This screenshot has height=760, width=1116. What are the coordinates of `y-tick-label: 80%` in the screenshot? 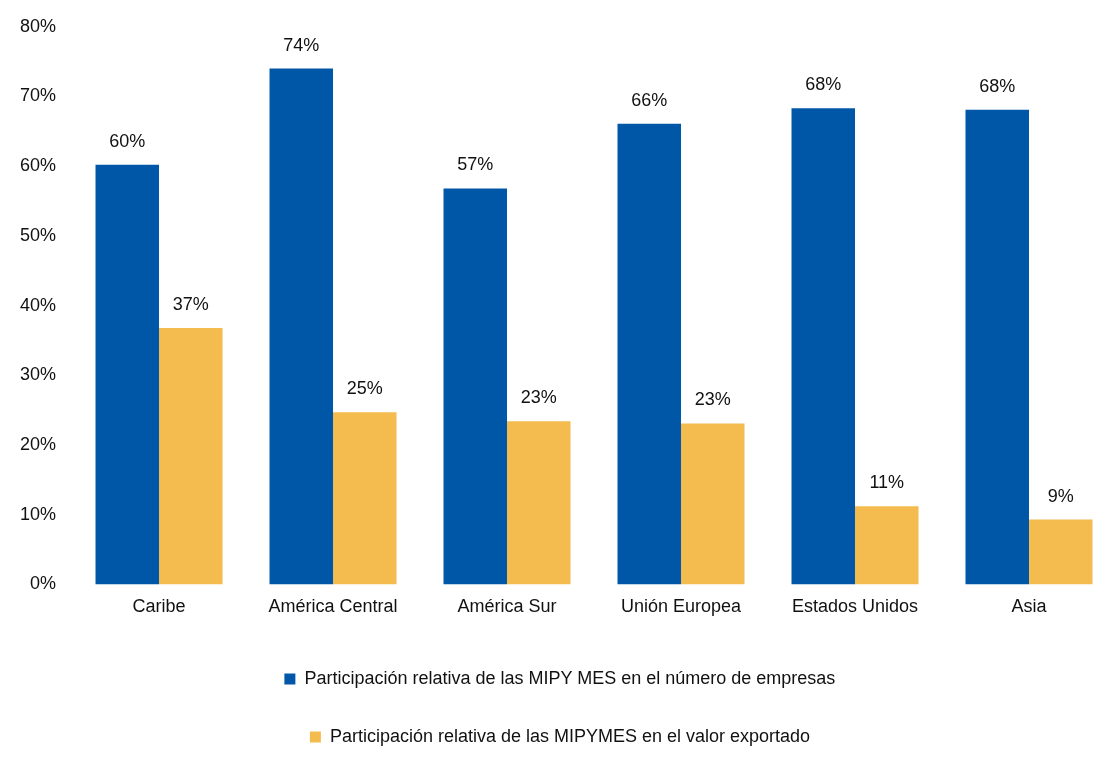 It's located at (38, 25).